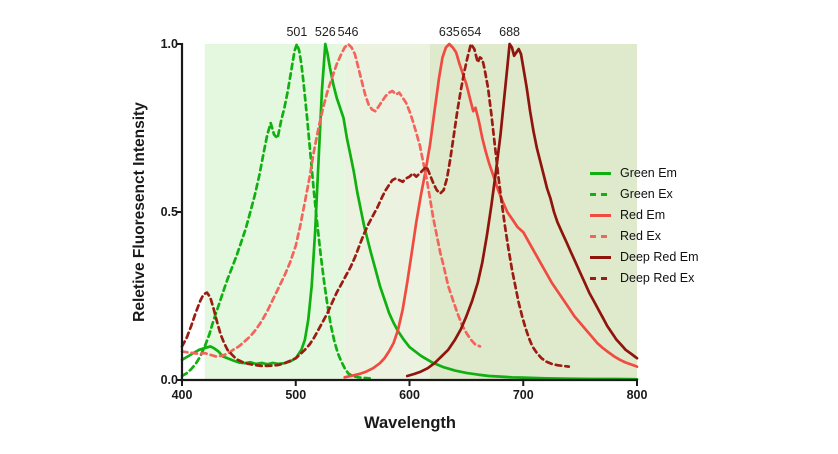 This screenshot has height=454, width=838. Describe the element at coordinates (410, 423) in the screenshot. I see `x-axis-title: Wavelength` at that location.